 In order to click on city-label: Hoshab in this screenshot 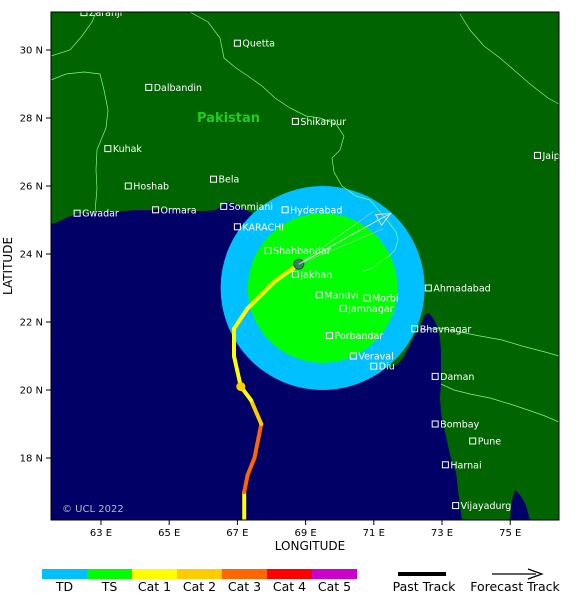, I will do `click(151, 187)`.